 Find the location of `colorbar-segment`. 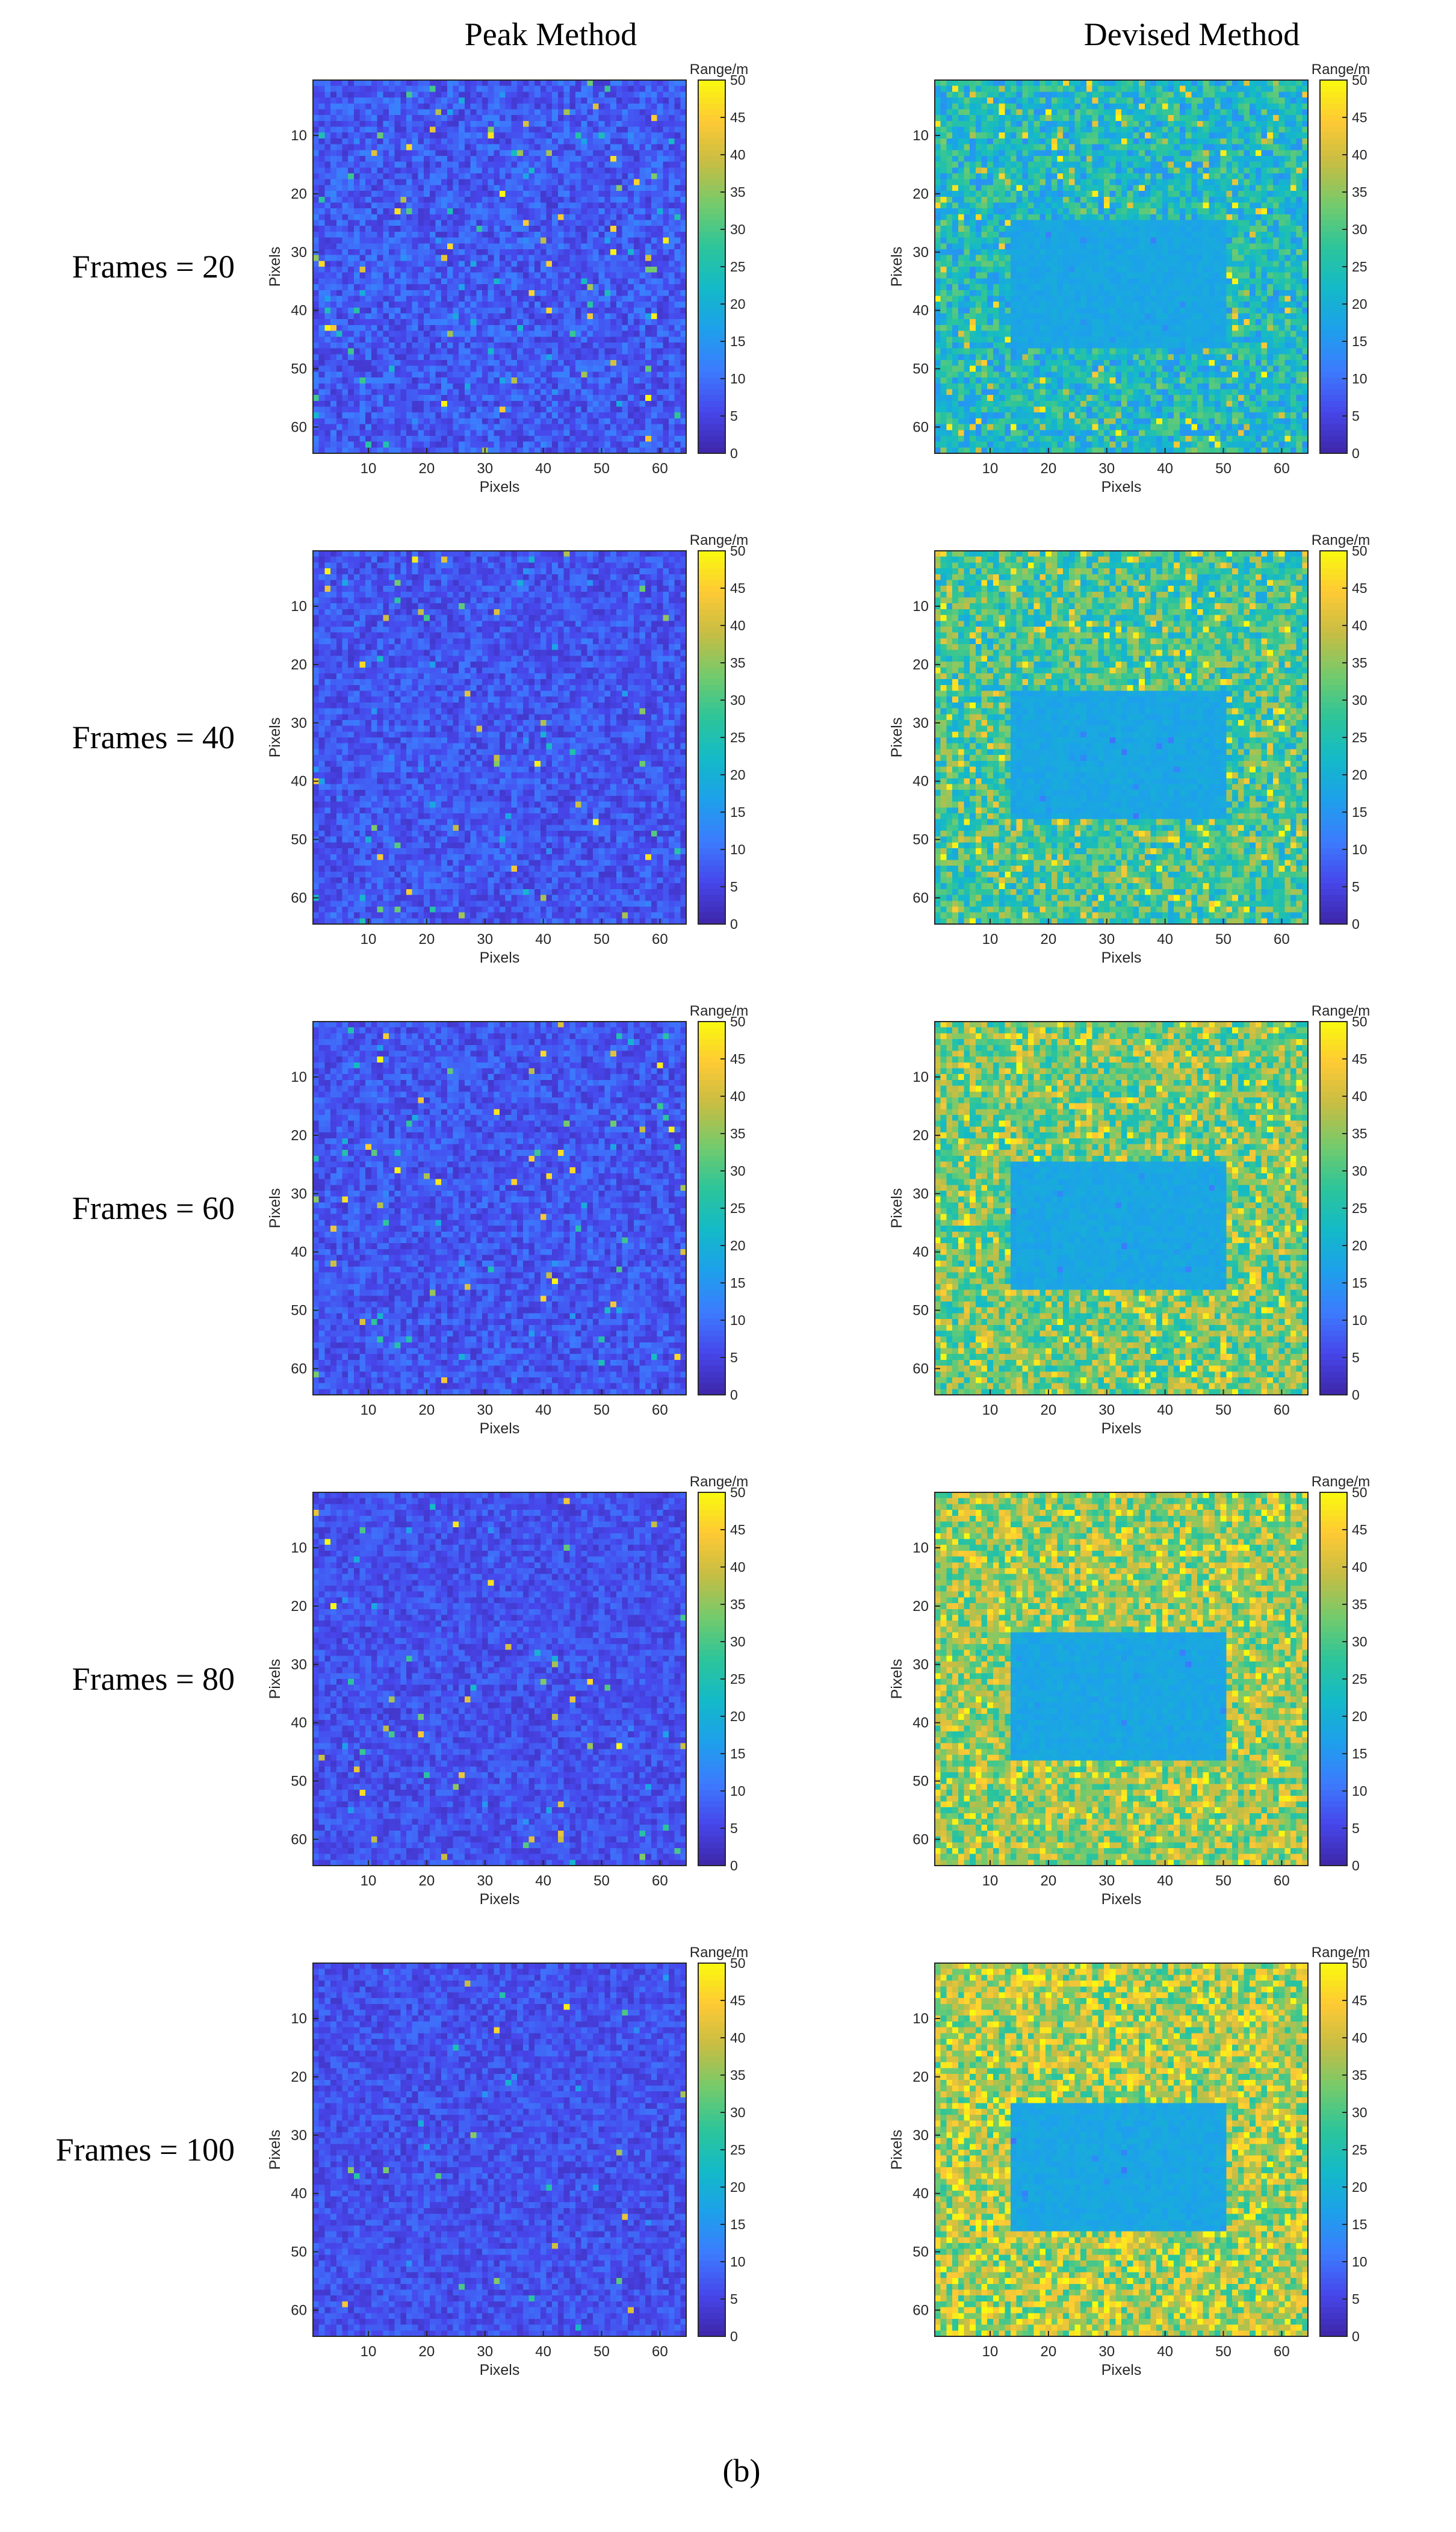

colorbar-segment is located at coordinates (711, 288).